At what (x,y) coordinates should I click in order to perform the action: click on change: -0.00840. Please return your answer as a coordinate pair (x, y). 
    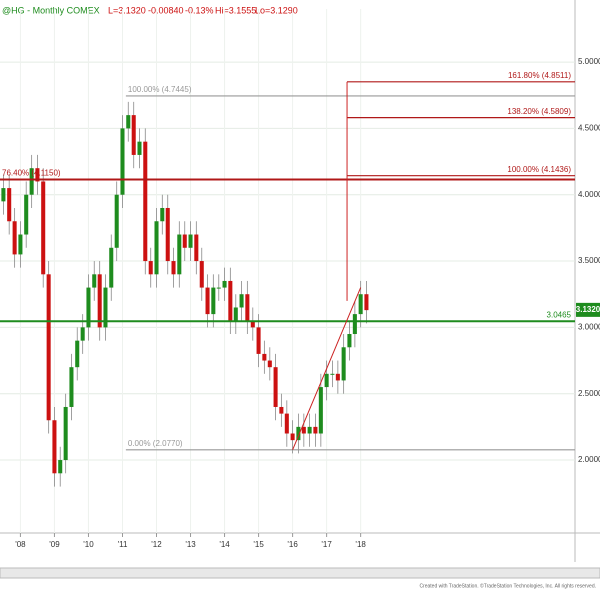
    Looking at the image, I should click on (166, 10).